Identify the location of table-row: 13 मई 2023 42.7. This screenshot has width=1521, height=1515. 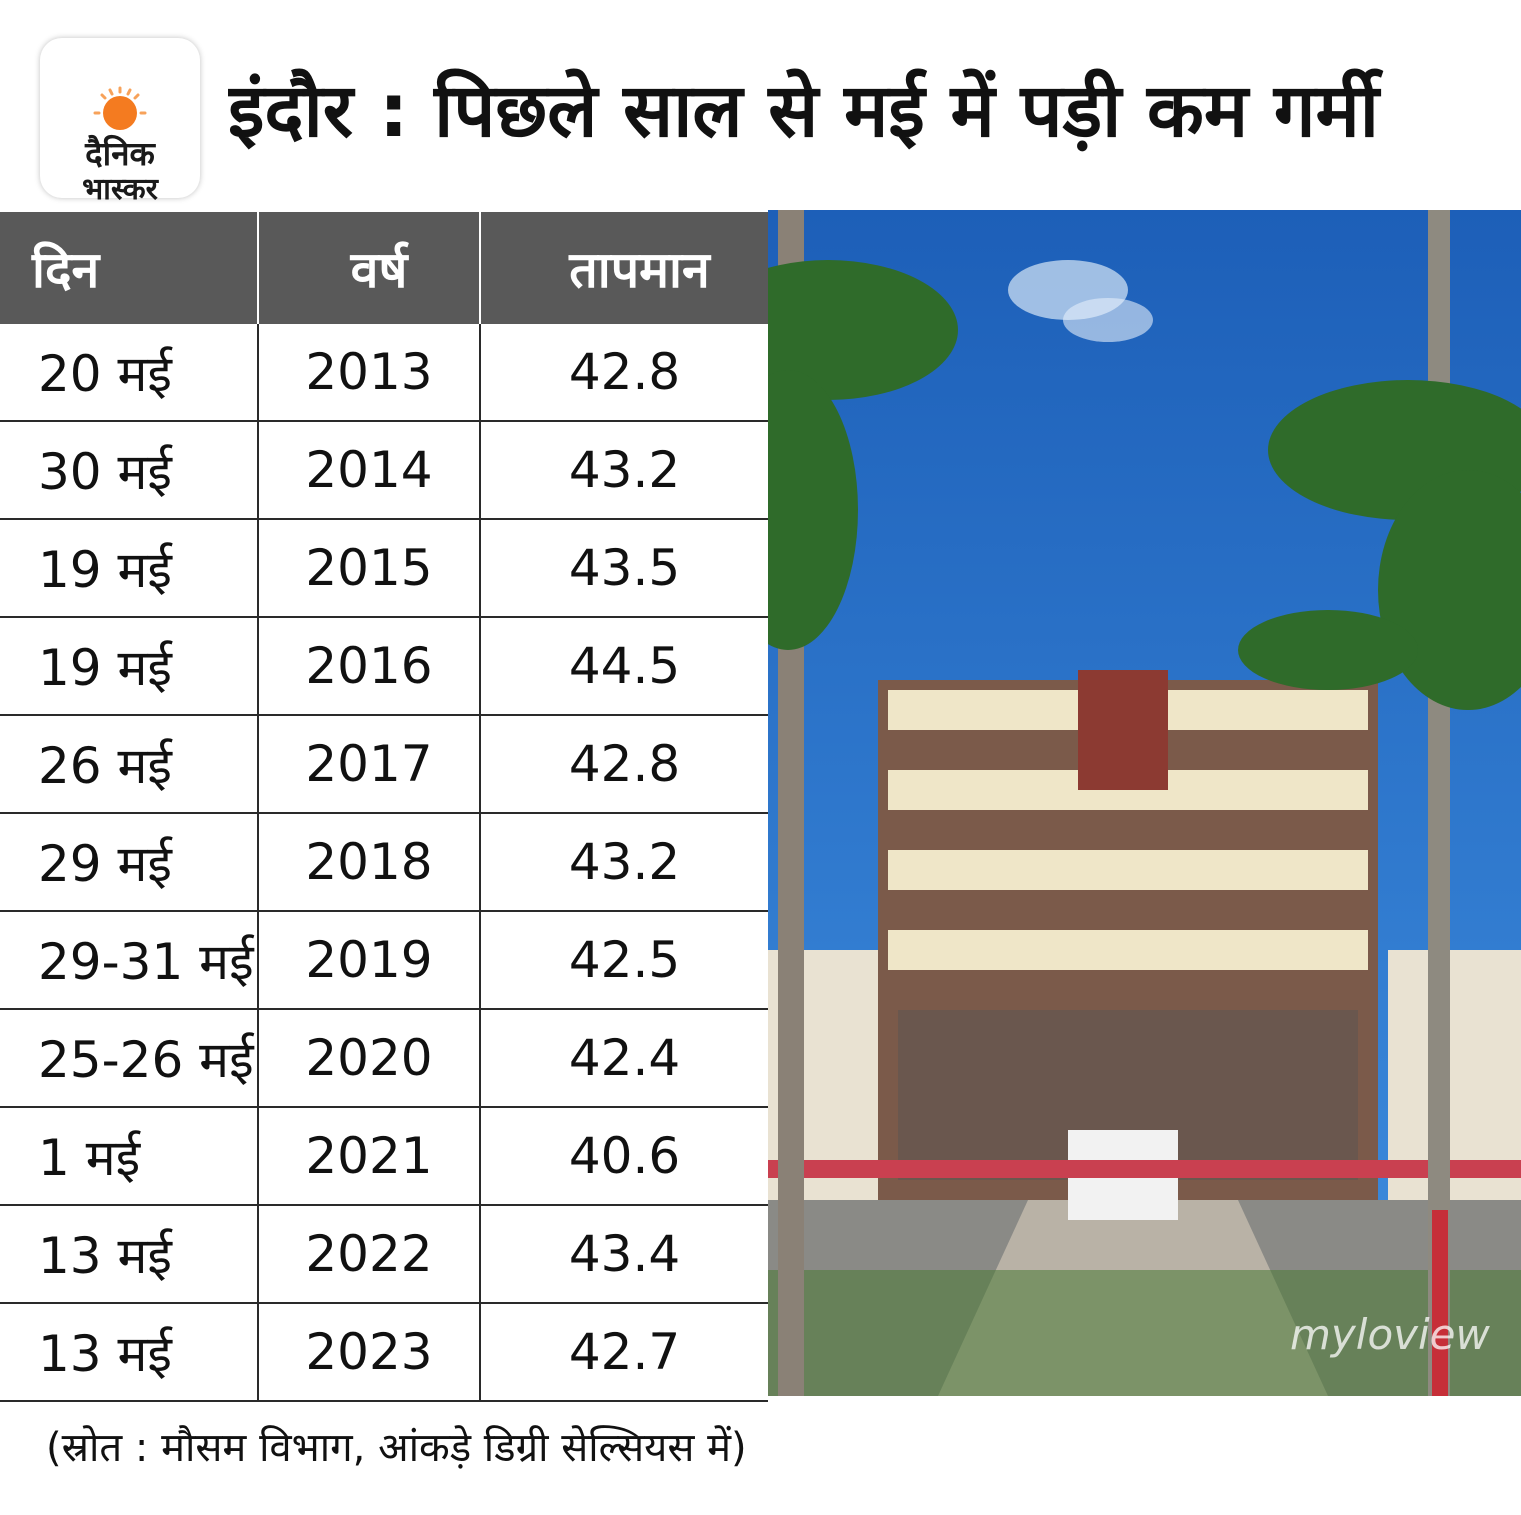
(384, 1352).